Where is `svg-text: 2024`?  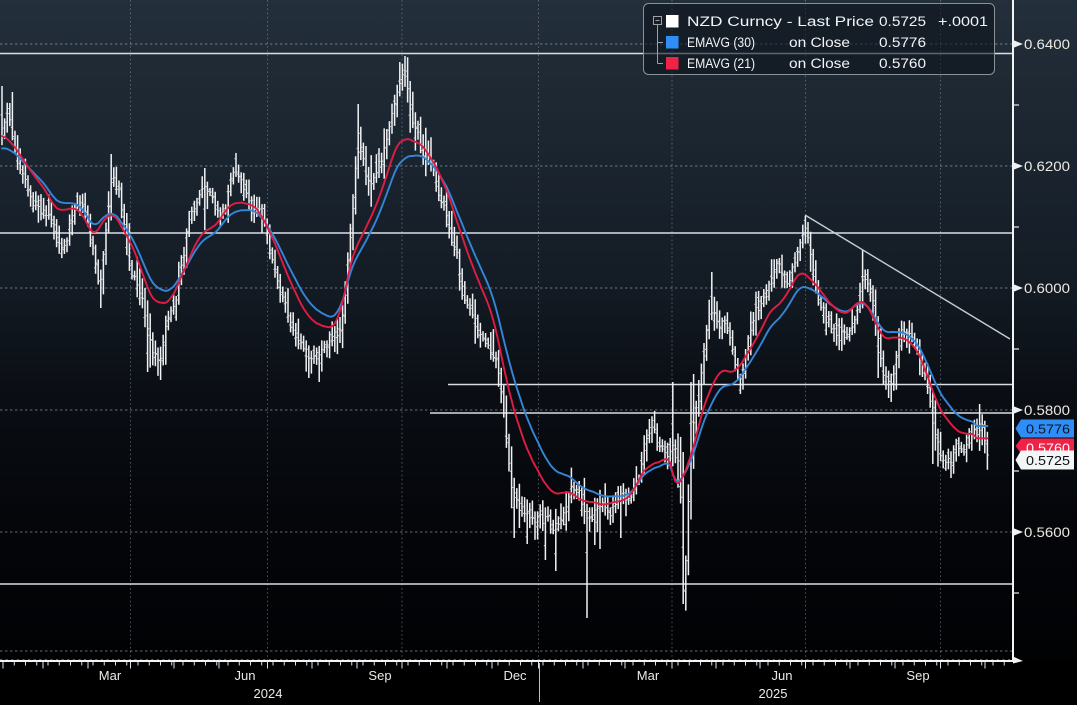 svg-text: 2024 is located at coordinates (268, 693).